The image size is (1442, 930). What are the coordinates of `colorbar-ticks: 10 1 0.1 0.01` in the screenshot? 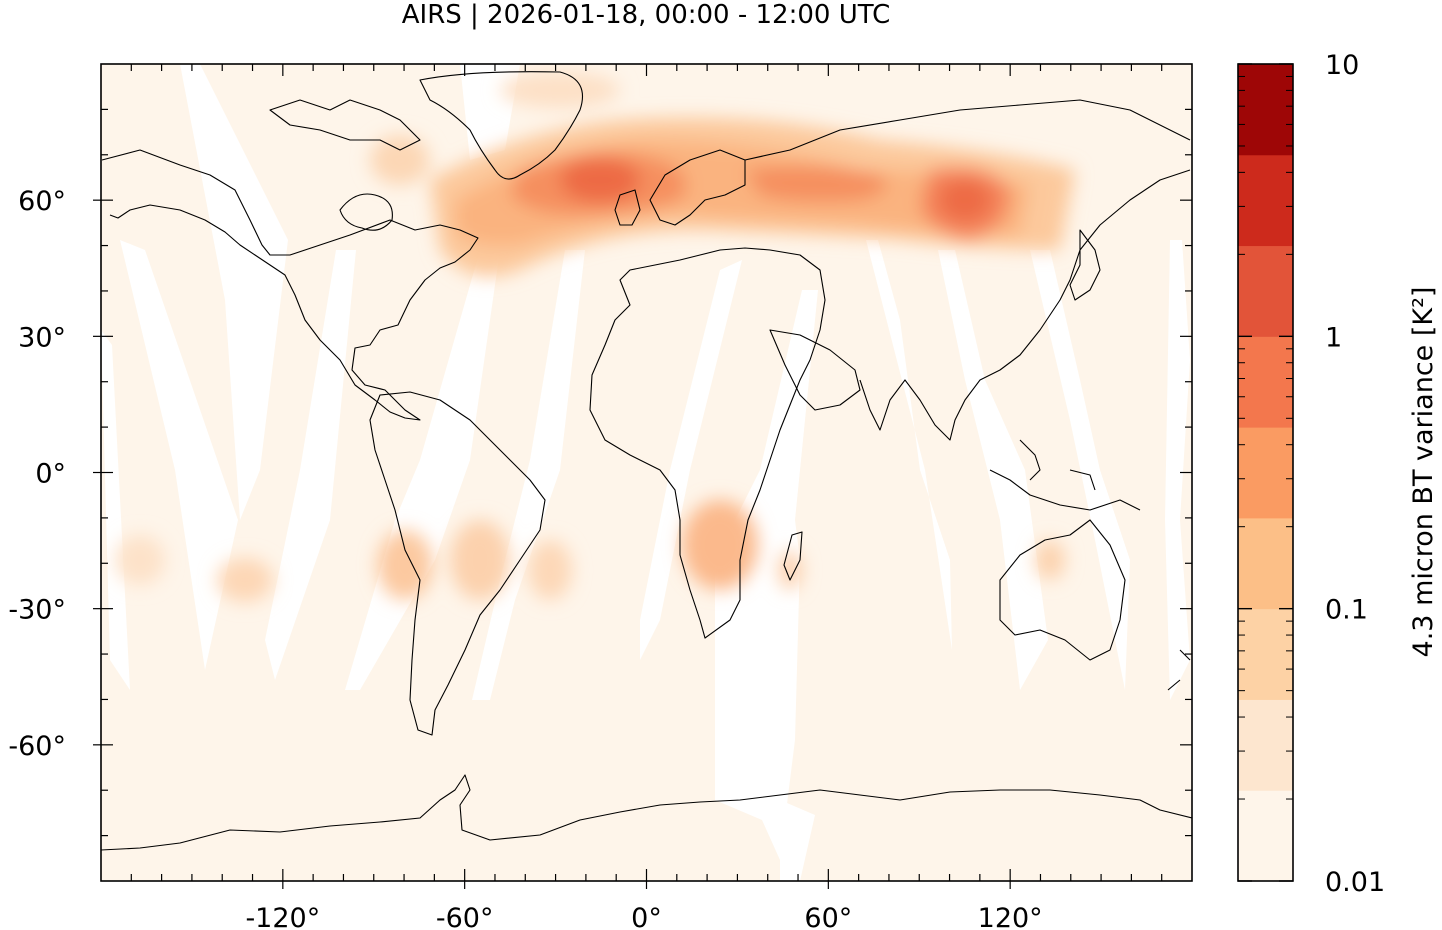 It's located at (1311, 474).